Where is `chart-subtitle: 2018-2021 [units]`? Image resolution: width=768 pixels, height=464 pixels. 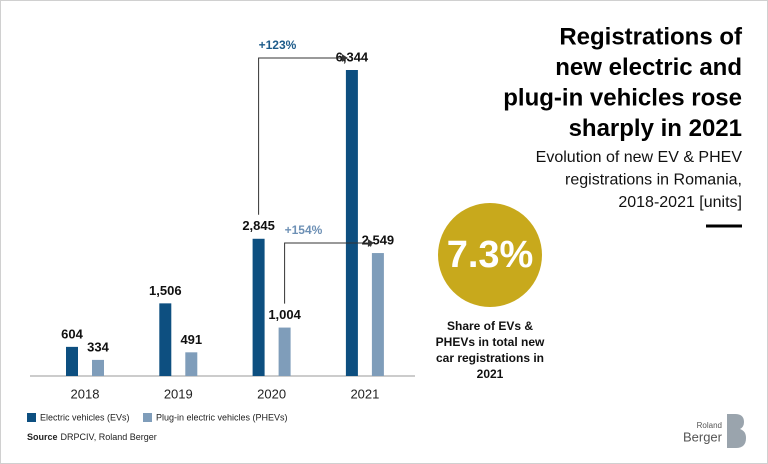
chart-subtitle: 2018-2021 [units] is located at coordinates (680, 202).